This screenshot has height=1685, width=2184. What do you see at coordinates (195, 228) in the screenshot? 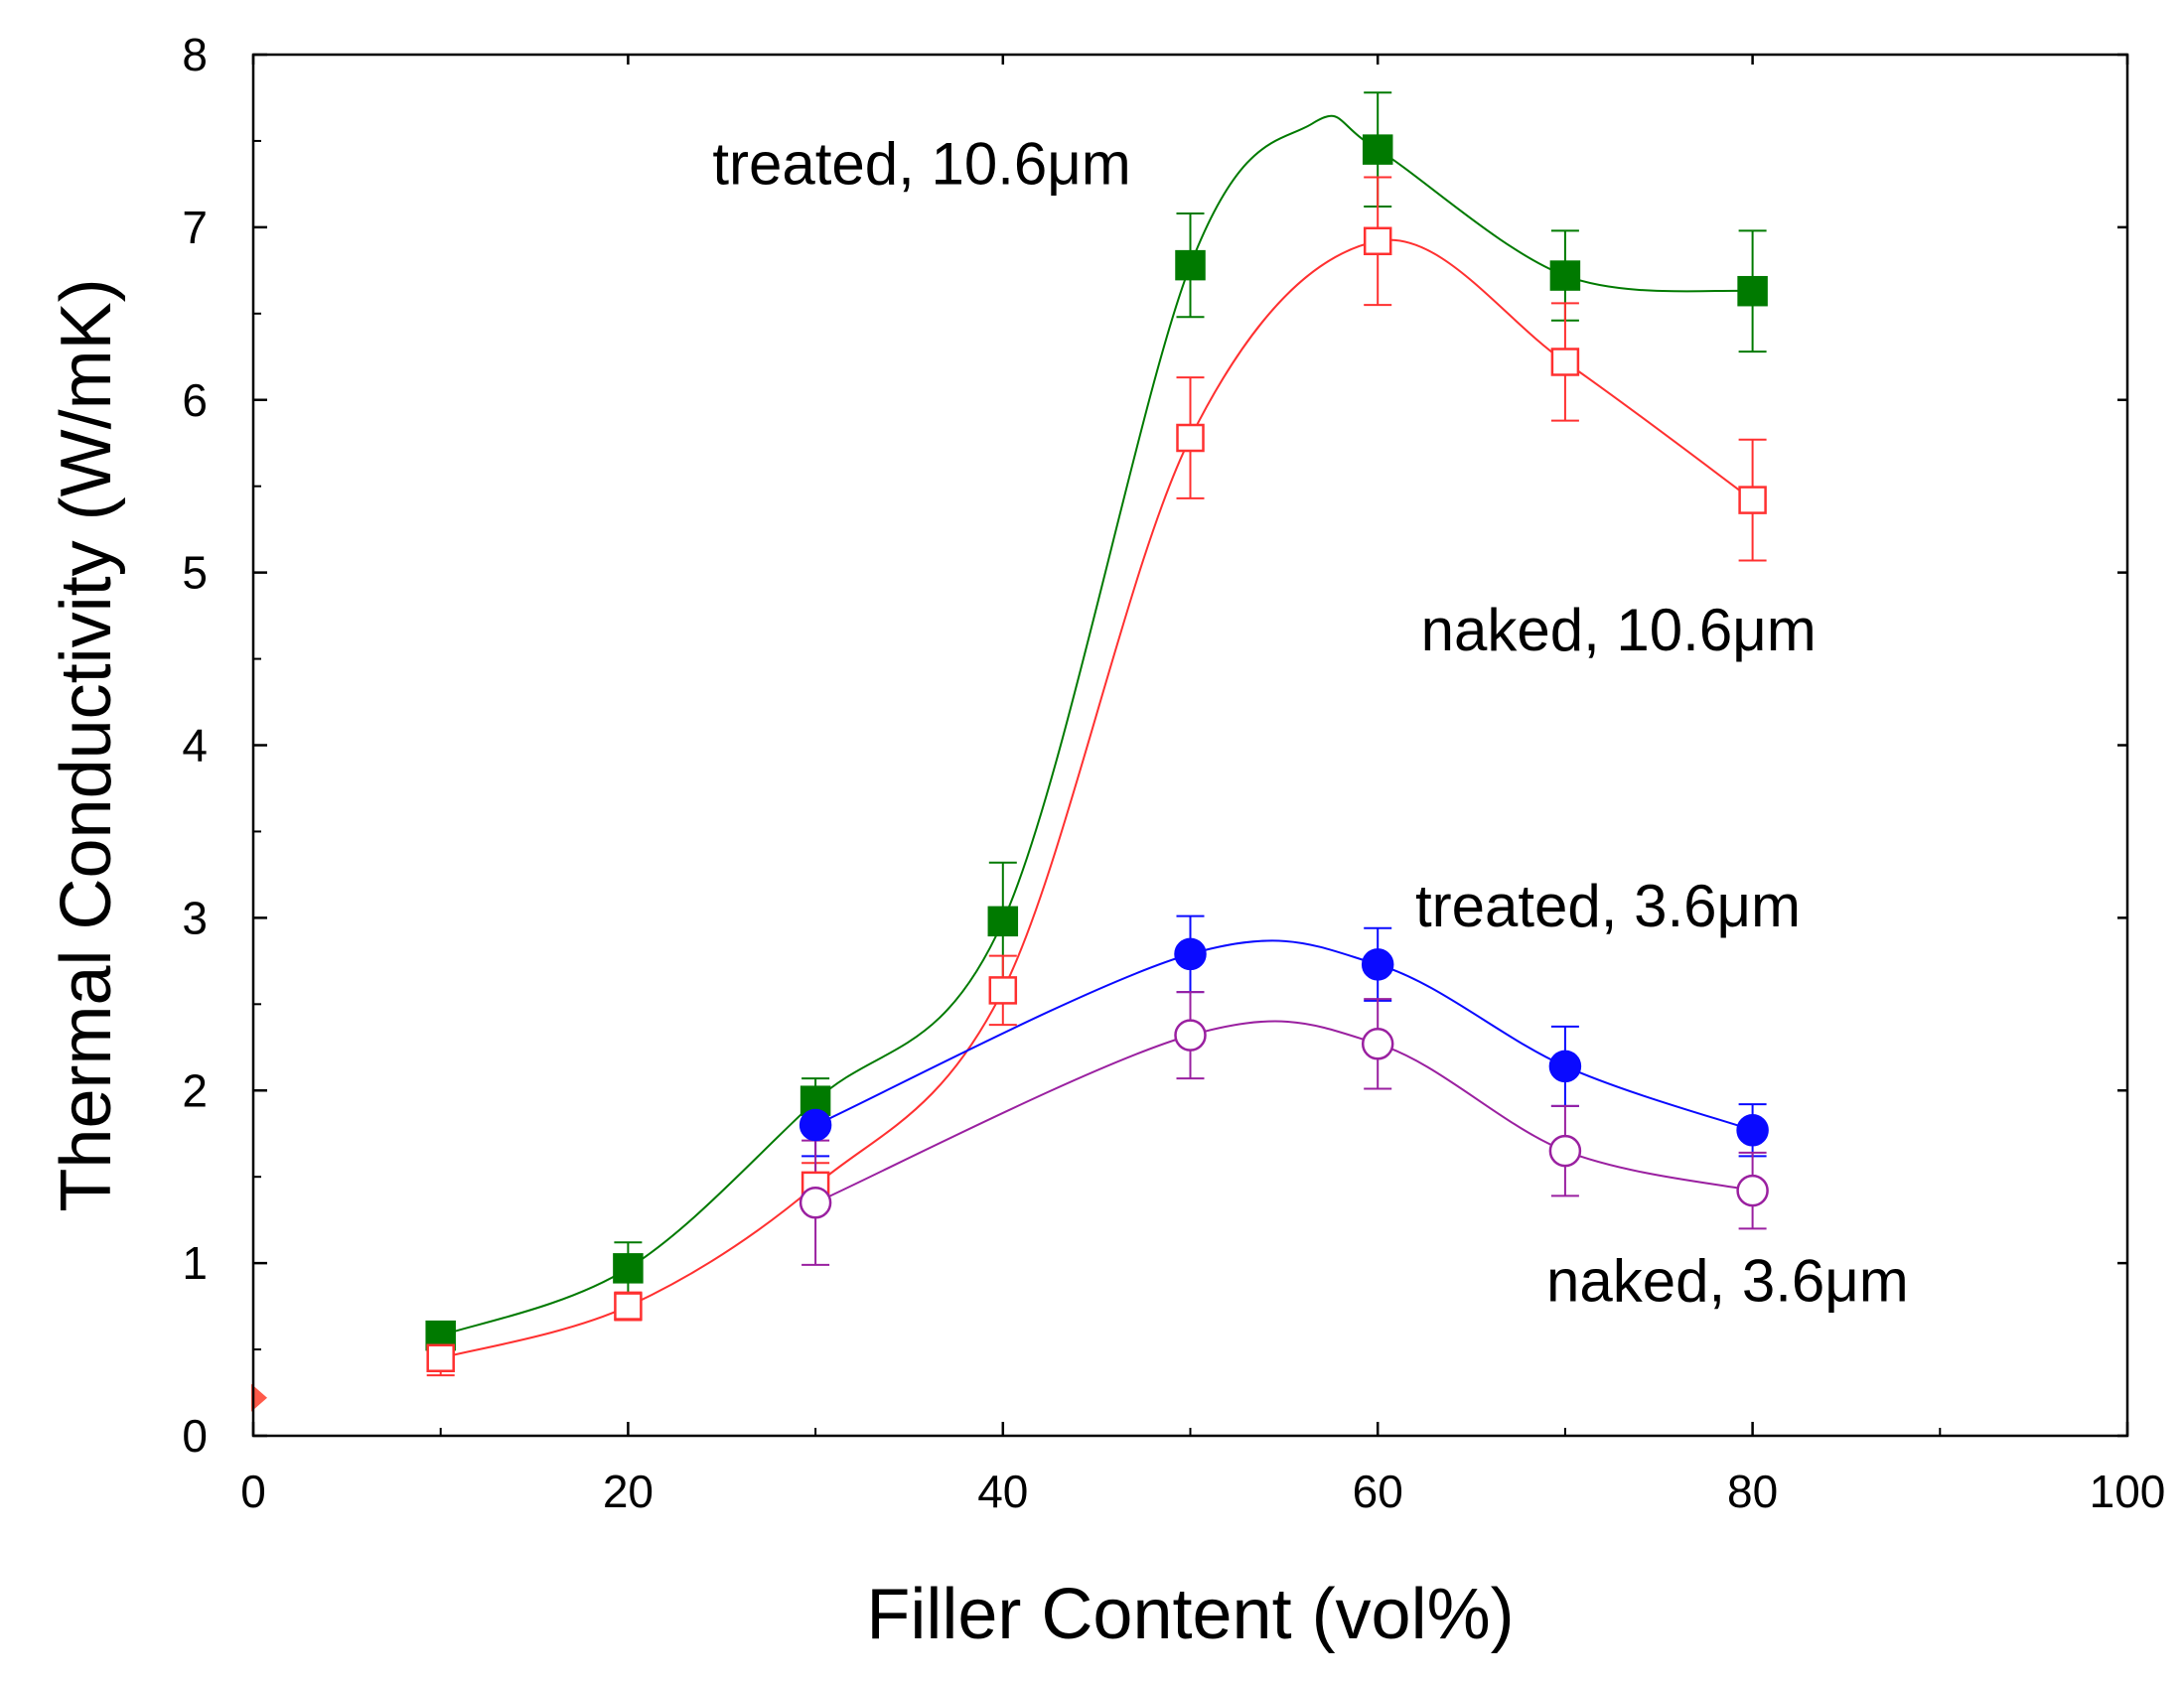
I see `y-tick-label: 7` at bounding box center [195, 228].